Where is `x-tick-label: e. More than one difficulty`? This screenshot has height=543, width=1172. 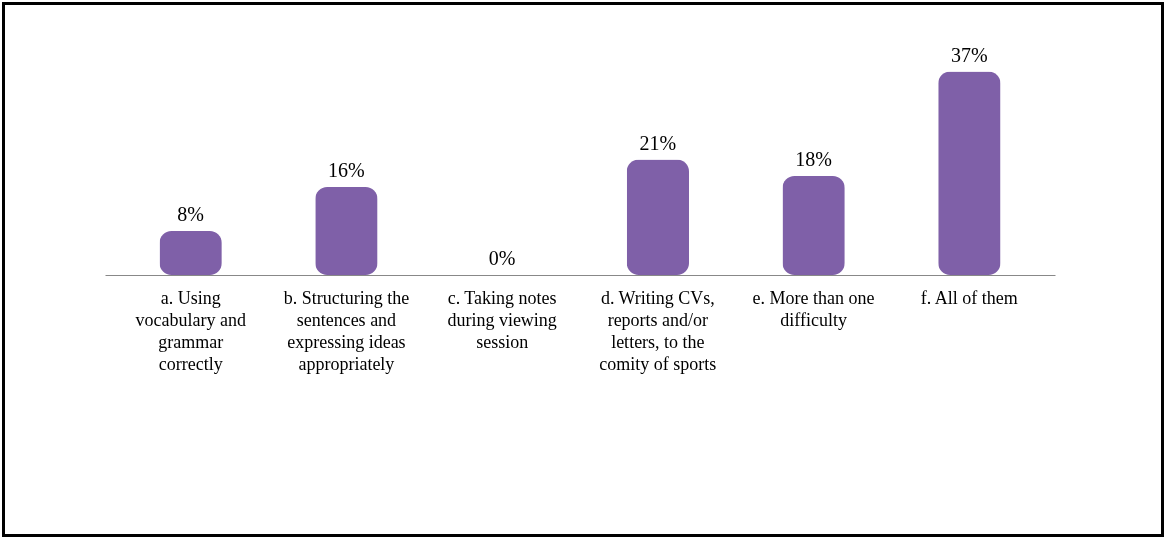 x-tick-label: e. More than one difficulty is located at coordinates (813, 308).